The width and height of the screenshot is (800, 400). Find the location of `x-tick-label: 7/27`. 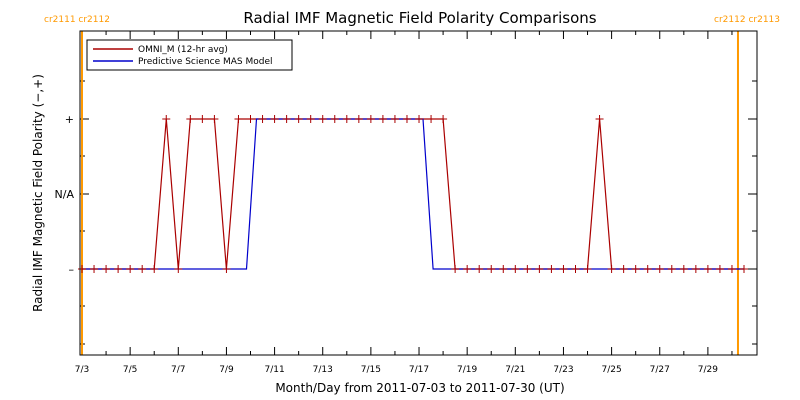

x-tick-label: 7/27 is located at coordinates (660, 370).